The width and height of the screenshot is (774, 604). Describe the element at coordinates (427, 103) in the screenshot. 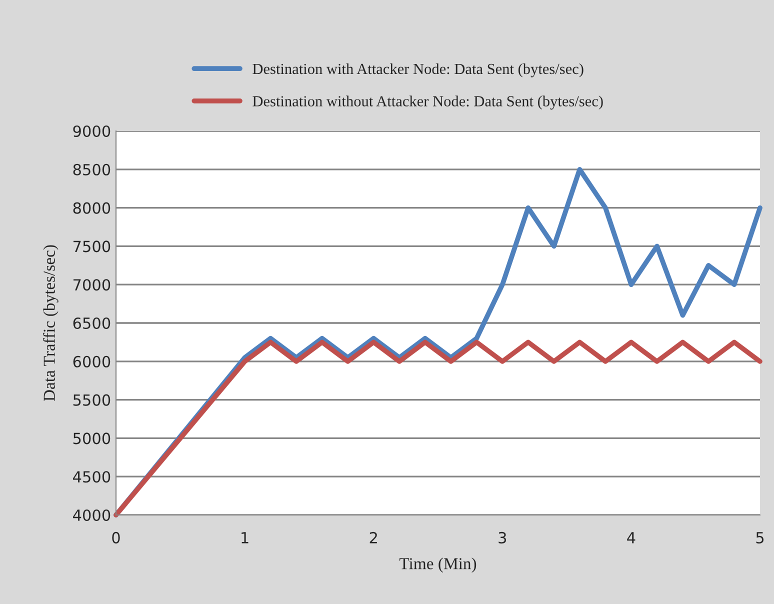

I see `legend-label: Destination without Attacker Node: Data Sent (bytes/sec)` at that location.